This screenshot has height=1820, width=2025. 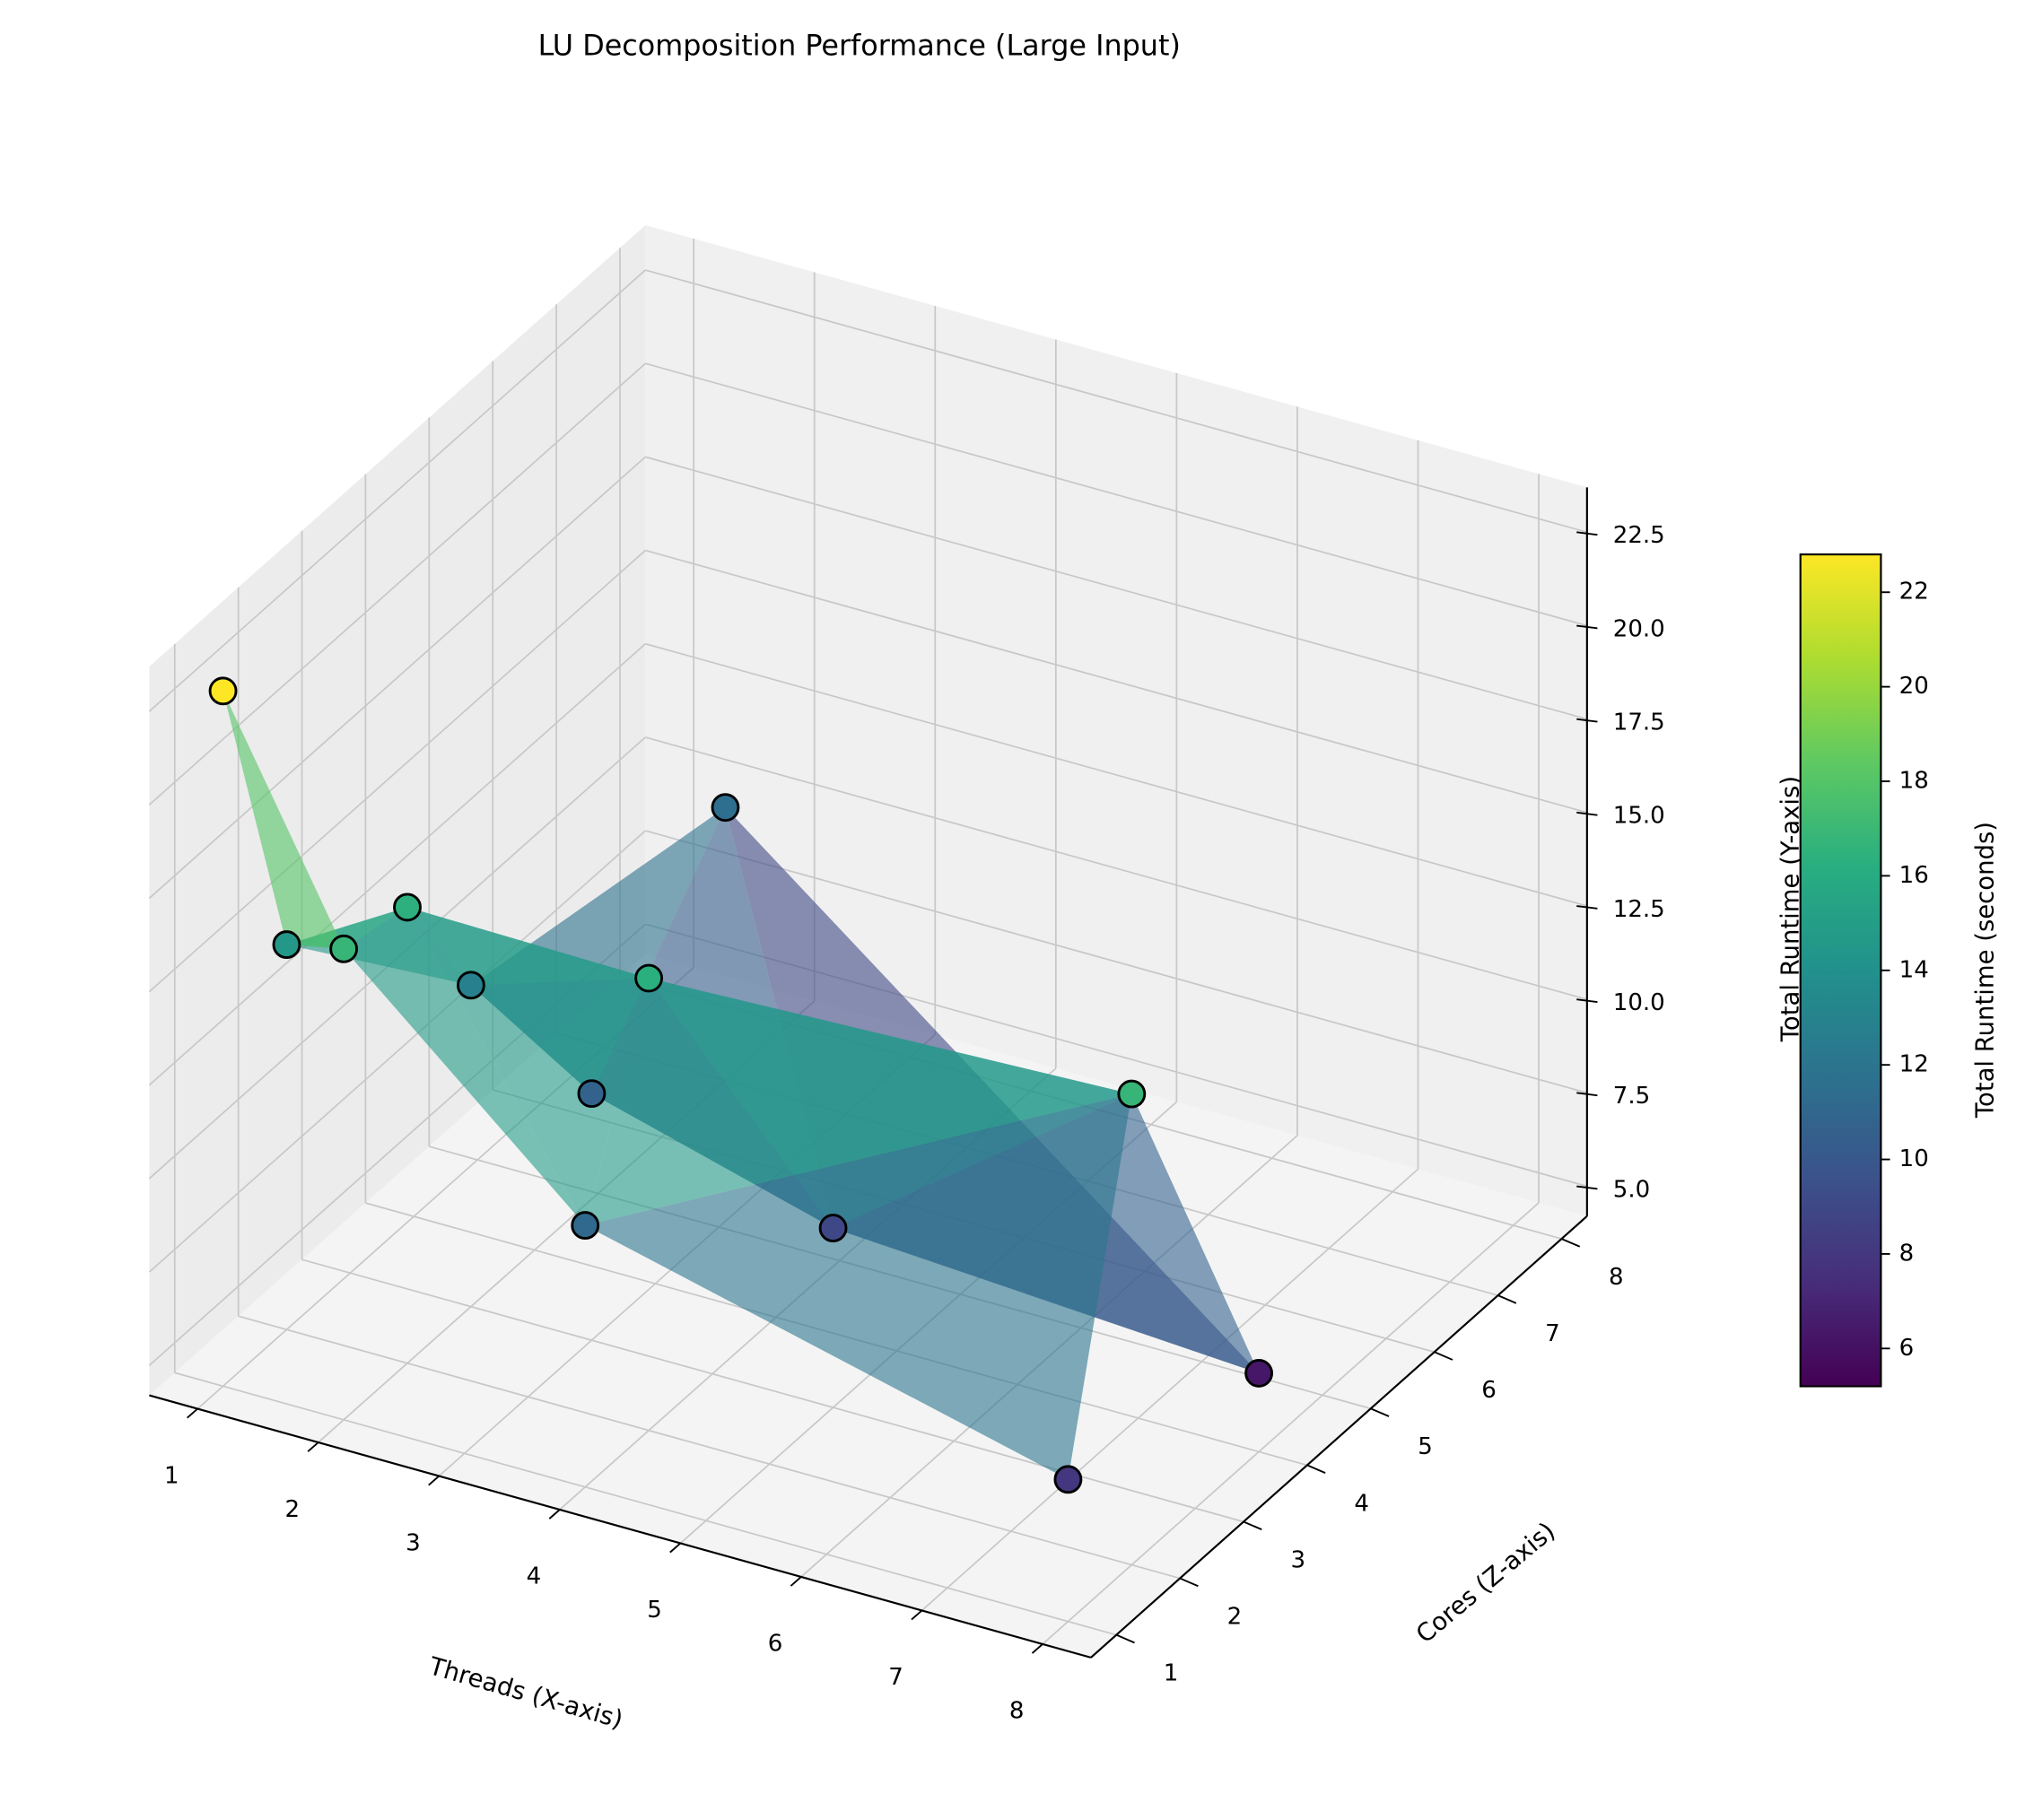 I want to click on x-tick-label: 2, so click(x=293, y=1509).